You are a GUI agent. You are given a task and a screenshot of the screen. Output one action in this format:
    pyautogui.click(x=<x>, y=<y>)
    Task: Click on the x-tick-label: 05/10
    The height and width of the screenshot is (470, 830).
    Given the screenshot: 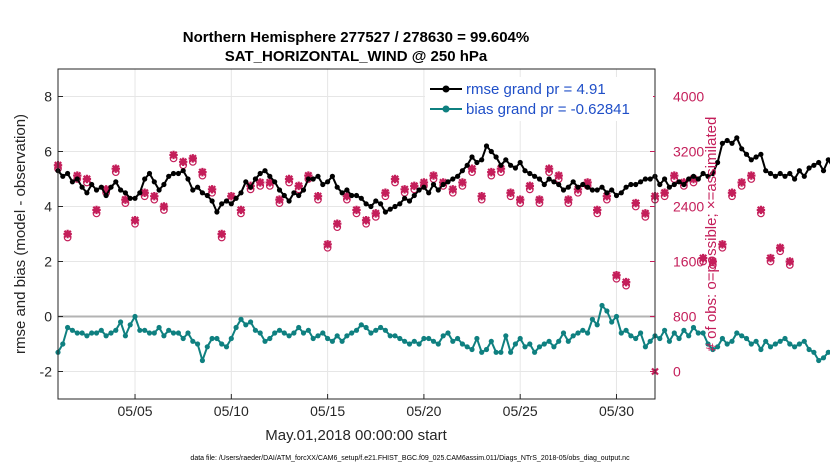 What is the action you would take?
    pyautogui.click(x=231, y=411)
    